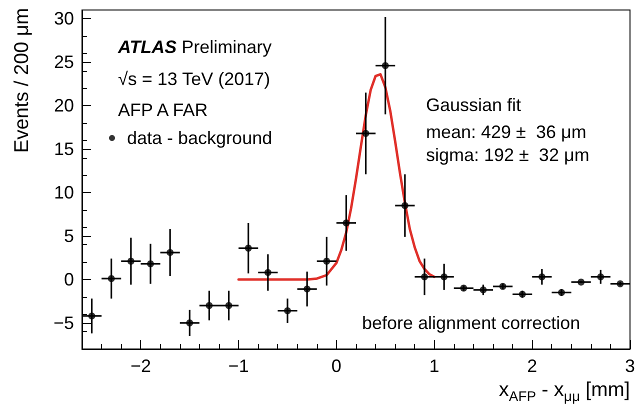 This screenshot has height=413, width=644. Describe the element at coordinates (22, 80) in the screenshot. I see `y-axis-title: Events / 200 μm` at that location.